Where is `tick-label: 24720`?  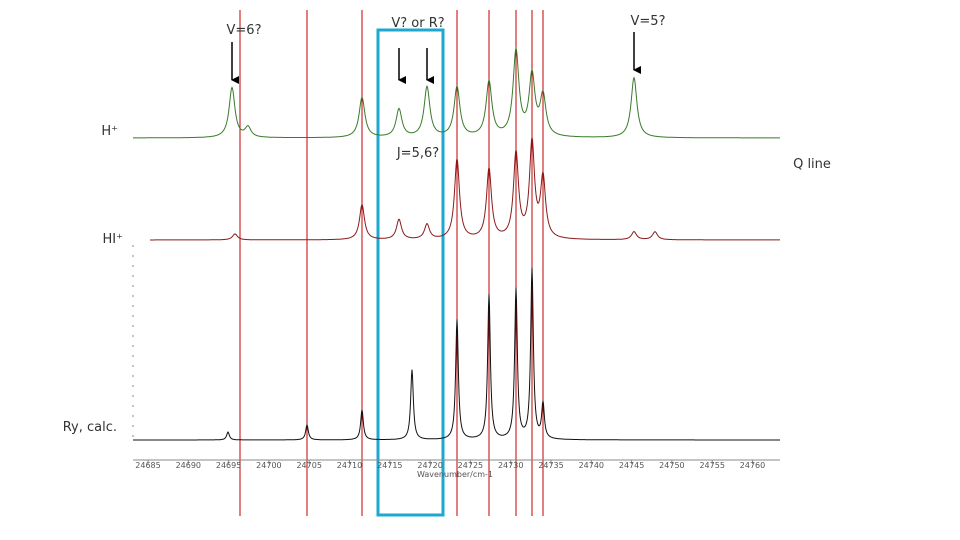 tick-label: 24720 is located at coordinates (429, 465).